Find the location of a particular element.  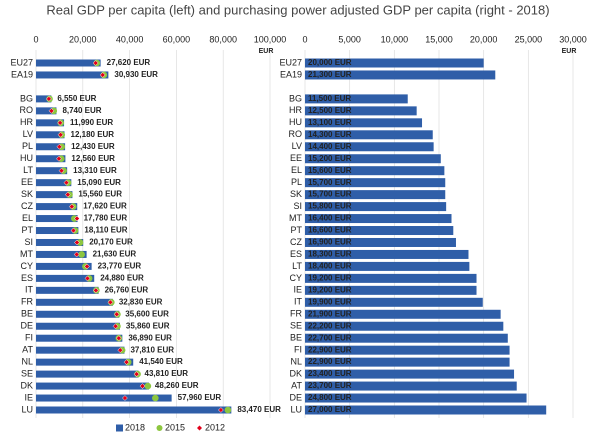

data-label: 32,830 EUR is located at coordinates (141, 301).